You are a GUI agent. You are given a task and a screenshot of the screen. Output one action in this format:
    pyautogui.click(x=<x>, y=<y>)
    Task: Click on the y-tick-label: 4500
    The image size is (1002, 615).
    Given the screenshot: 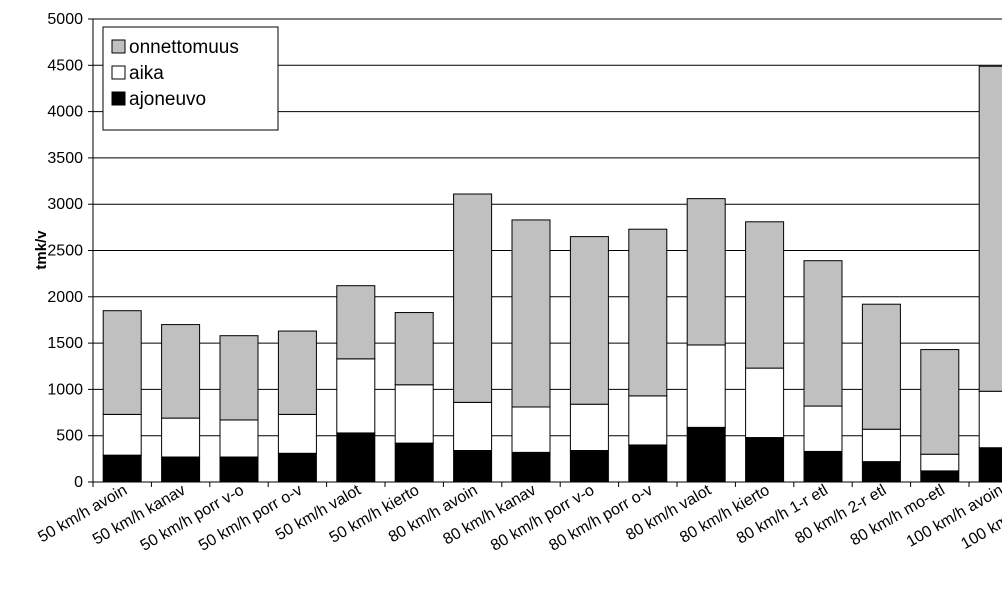 What is the action you would take?
    pyautogui.click(x=65, y=65)
    